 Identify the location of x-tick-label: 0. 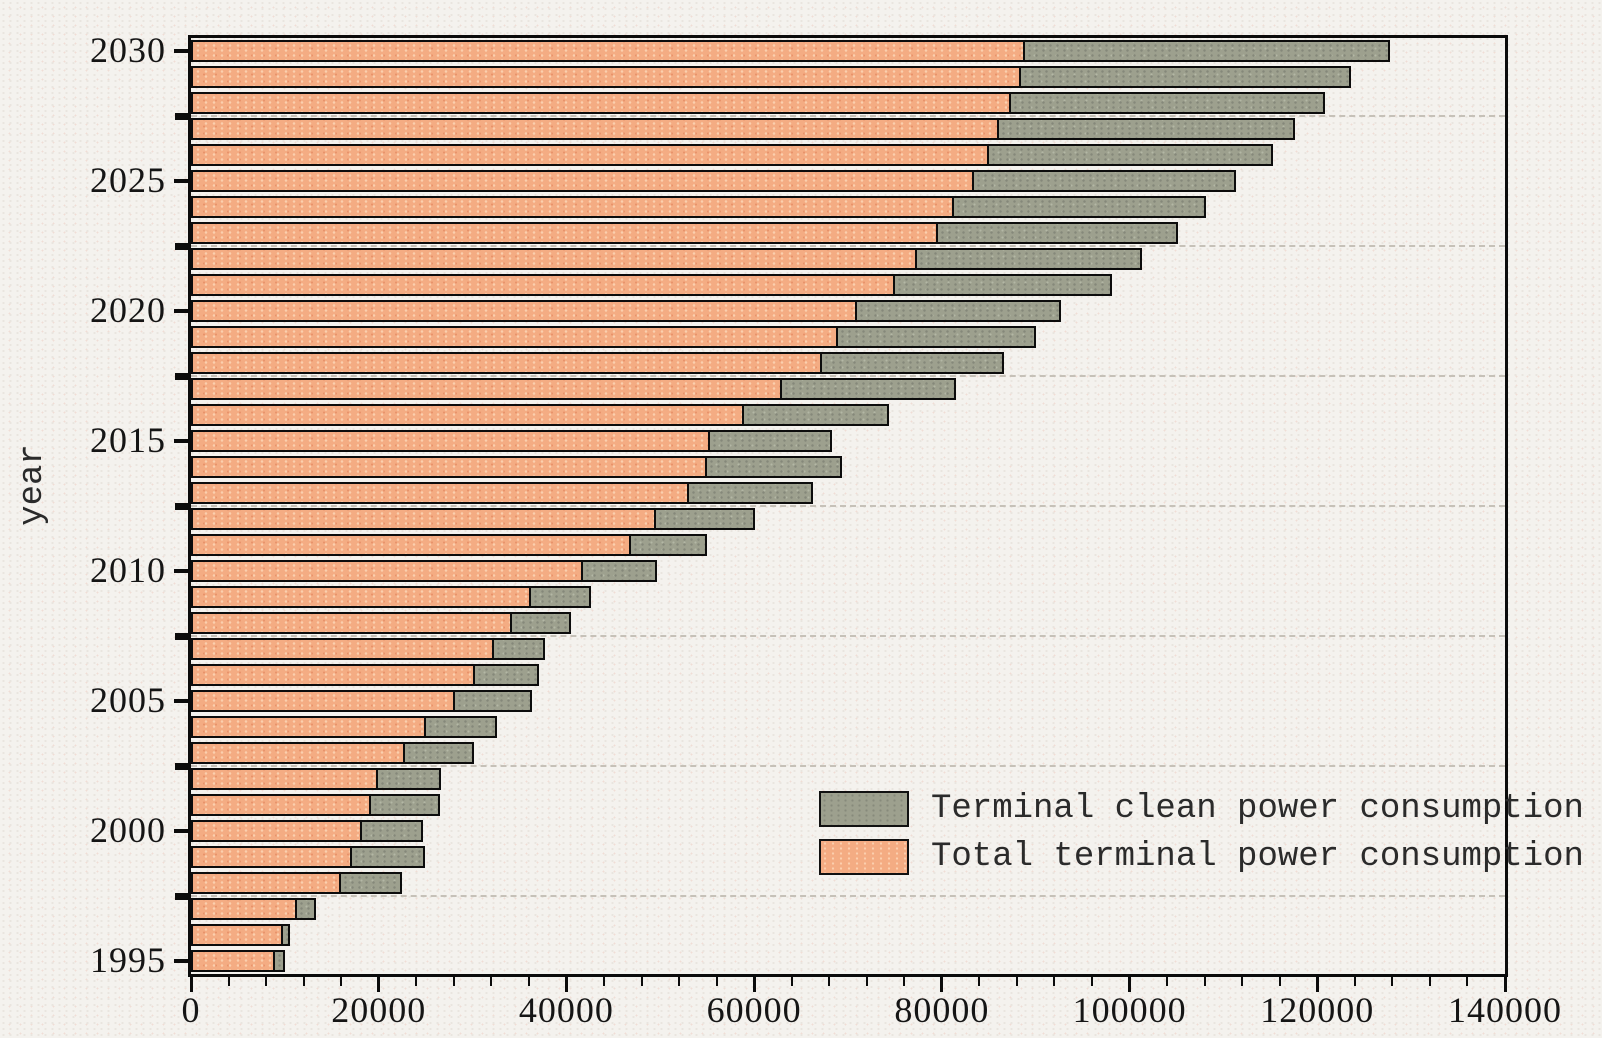
(191, 1010).